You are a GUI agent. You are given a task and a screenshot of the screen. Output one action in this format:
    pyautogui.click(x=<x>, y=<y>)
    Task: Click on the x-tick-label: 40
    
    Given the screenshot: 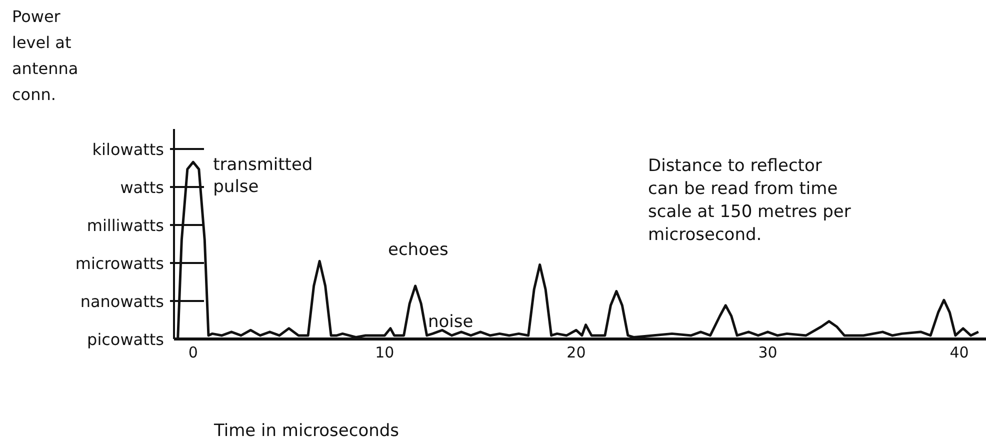 What is the action you would take?
    pyautogui.click(x=959, y=353)
    